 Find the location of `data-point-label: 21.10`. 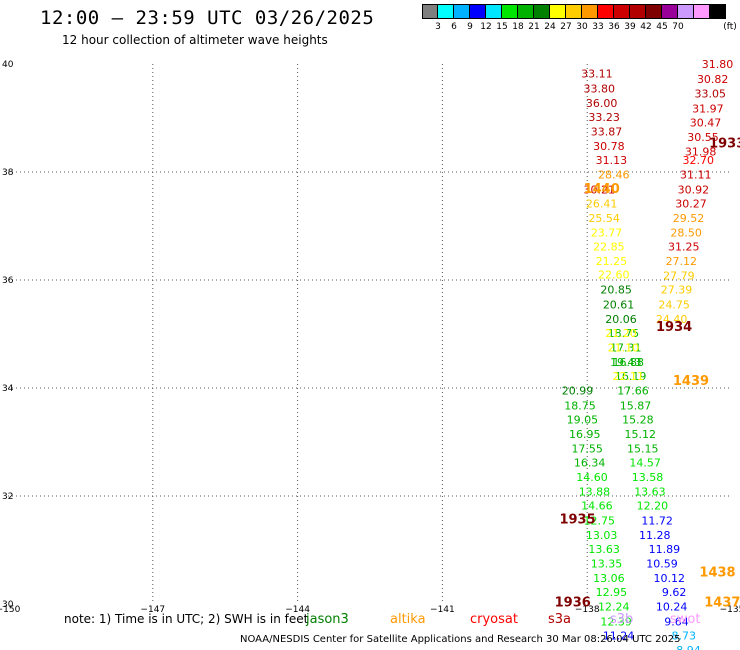

data-point-label: 21.10 is located at coordinates (624, 348).